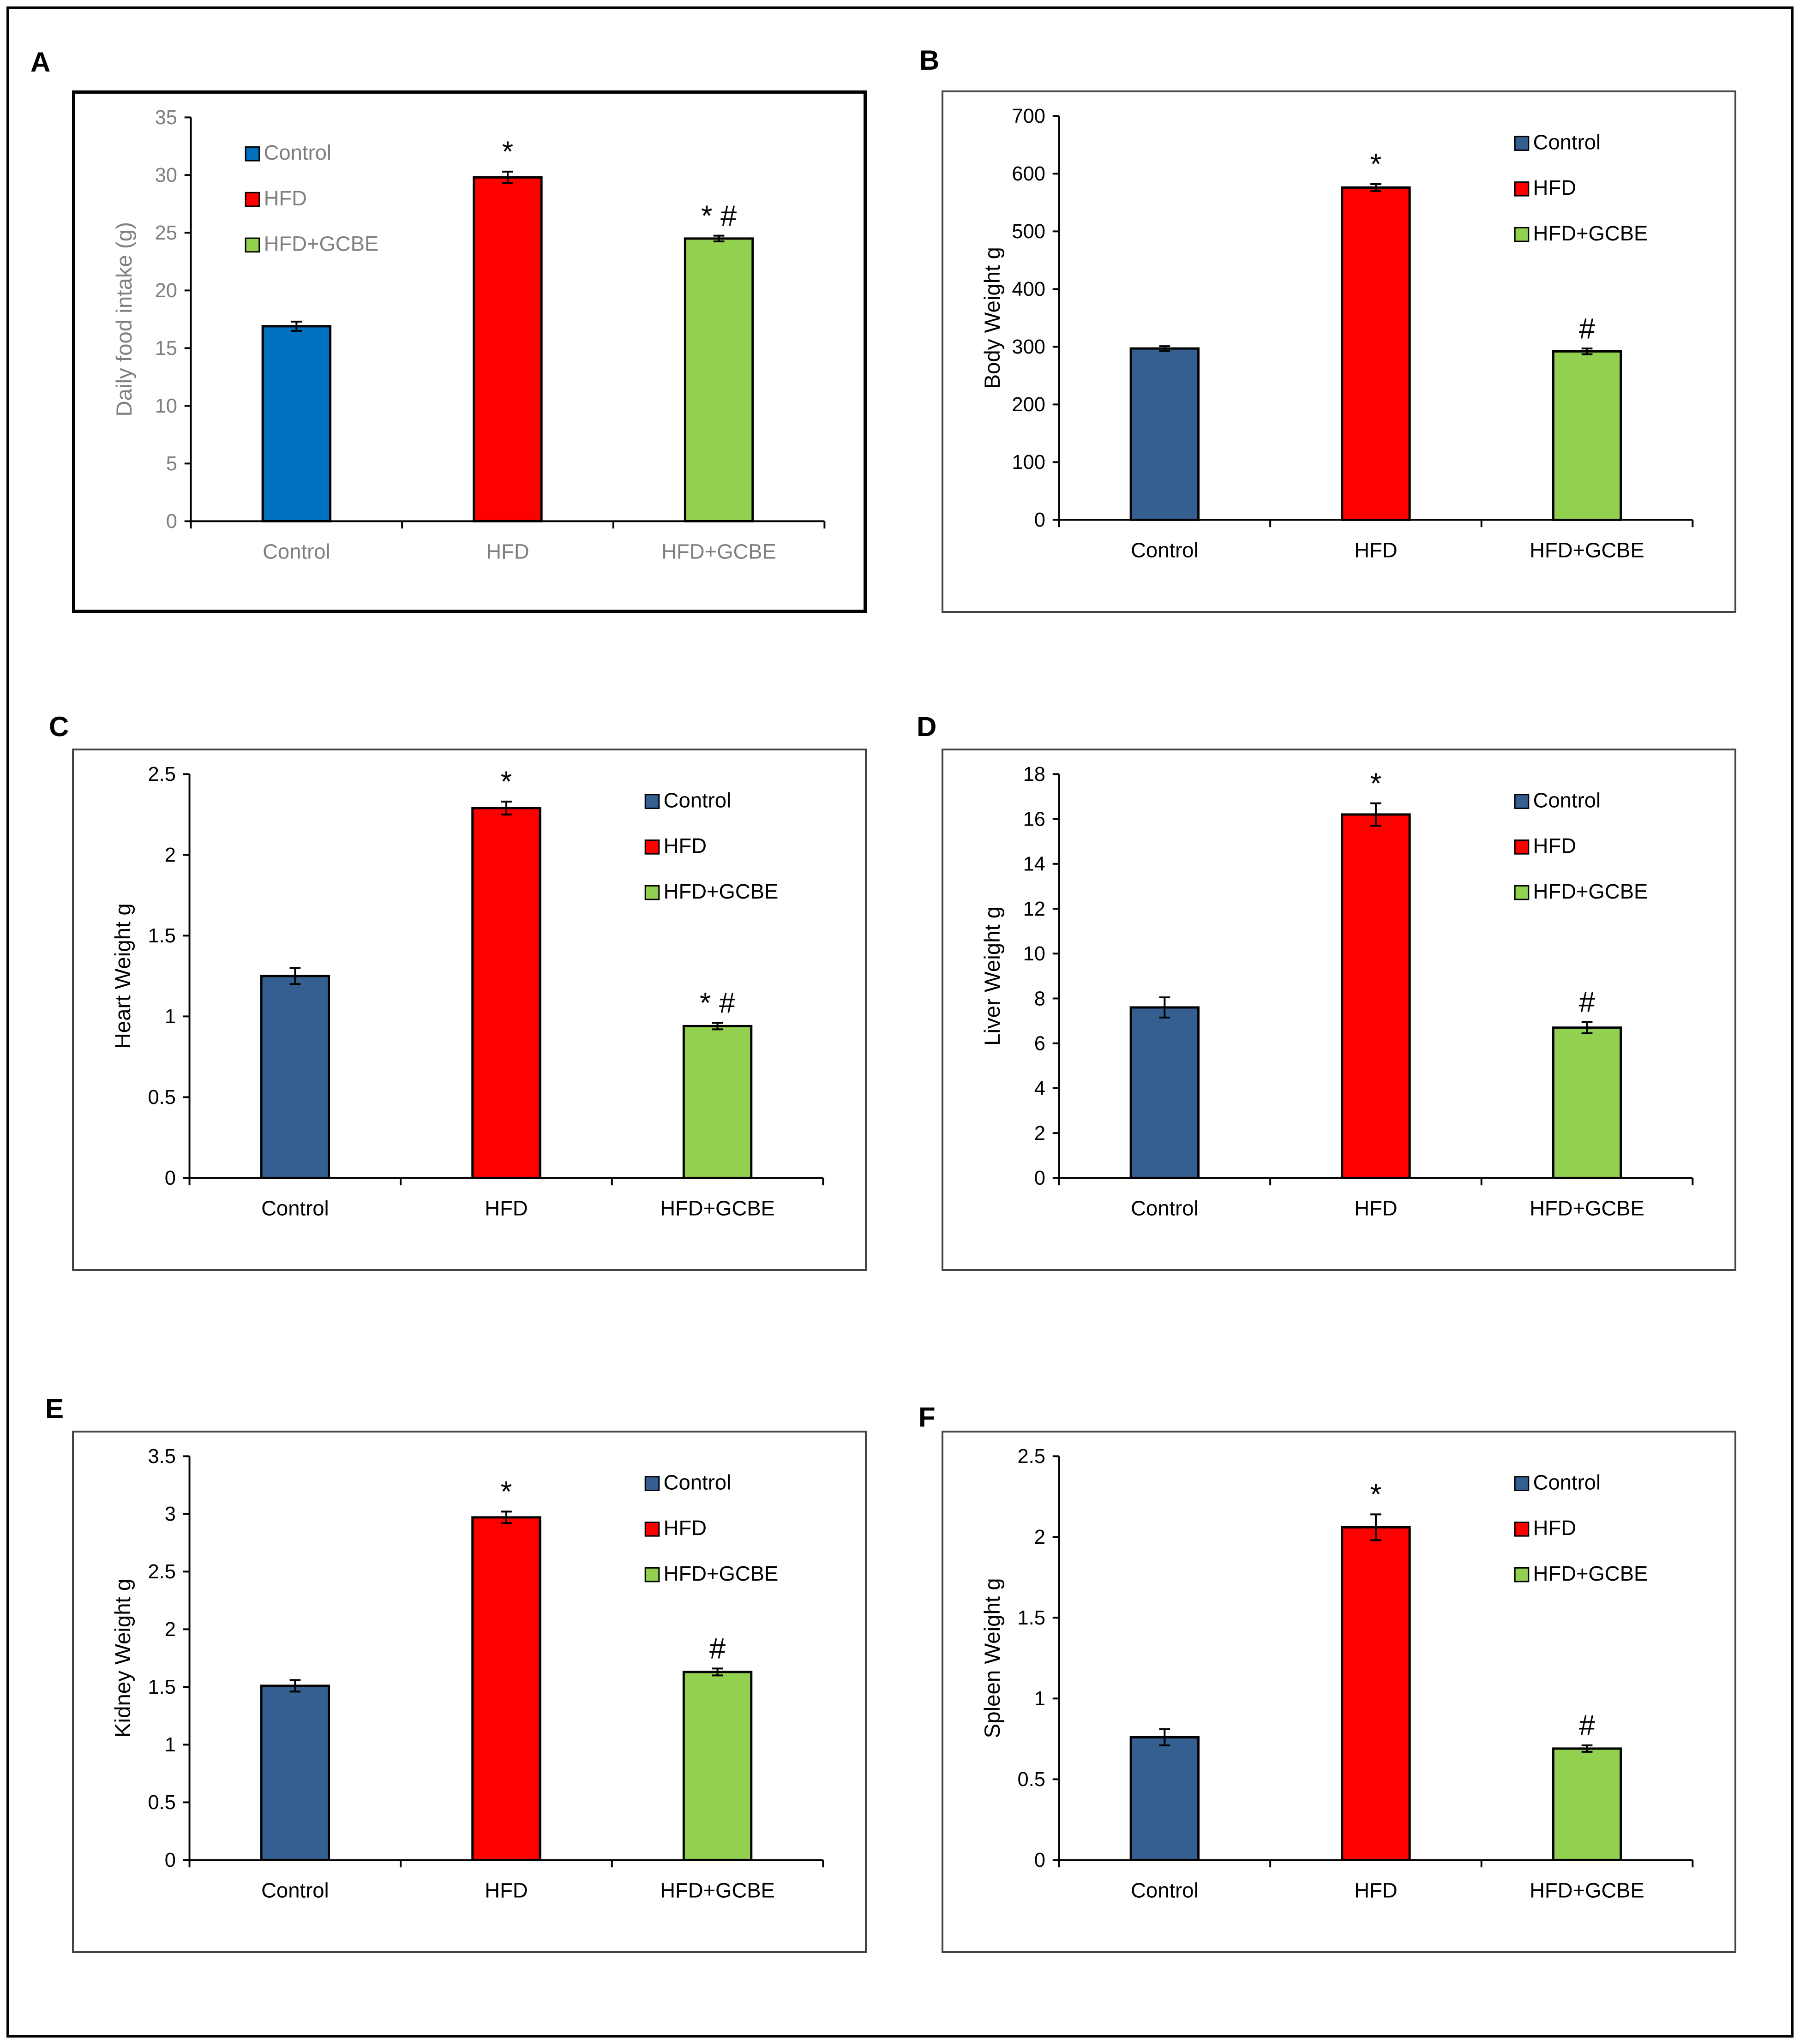 This screenshot has height=2044, width=1800. I want to click on panel-d-y-tick-label: 0, so click(1039, 1178).